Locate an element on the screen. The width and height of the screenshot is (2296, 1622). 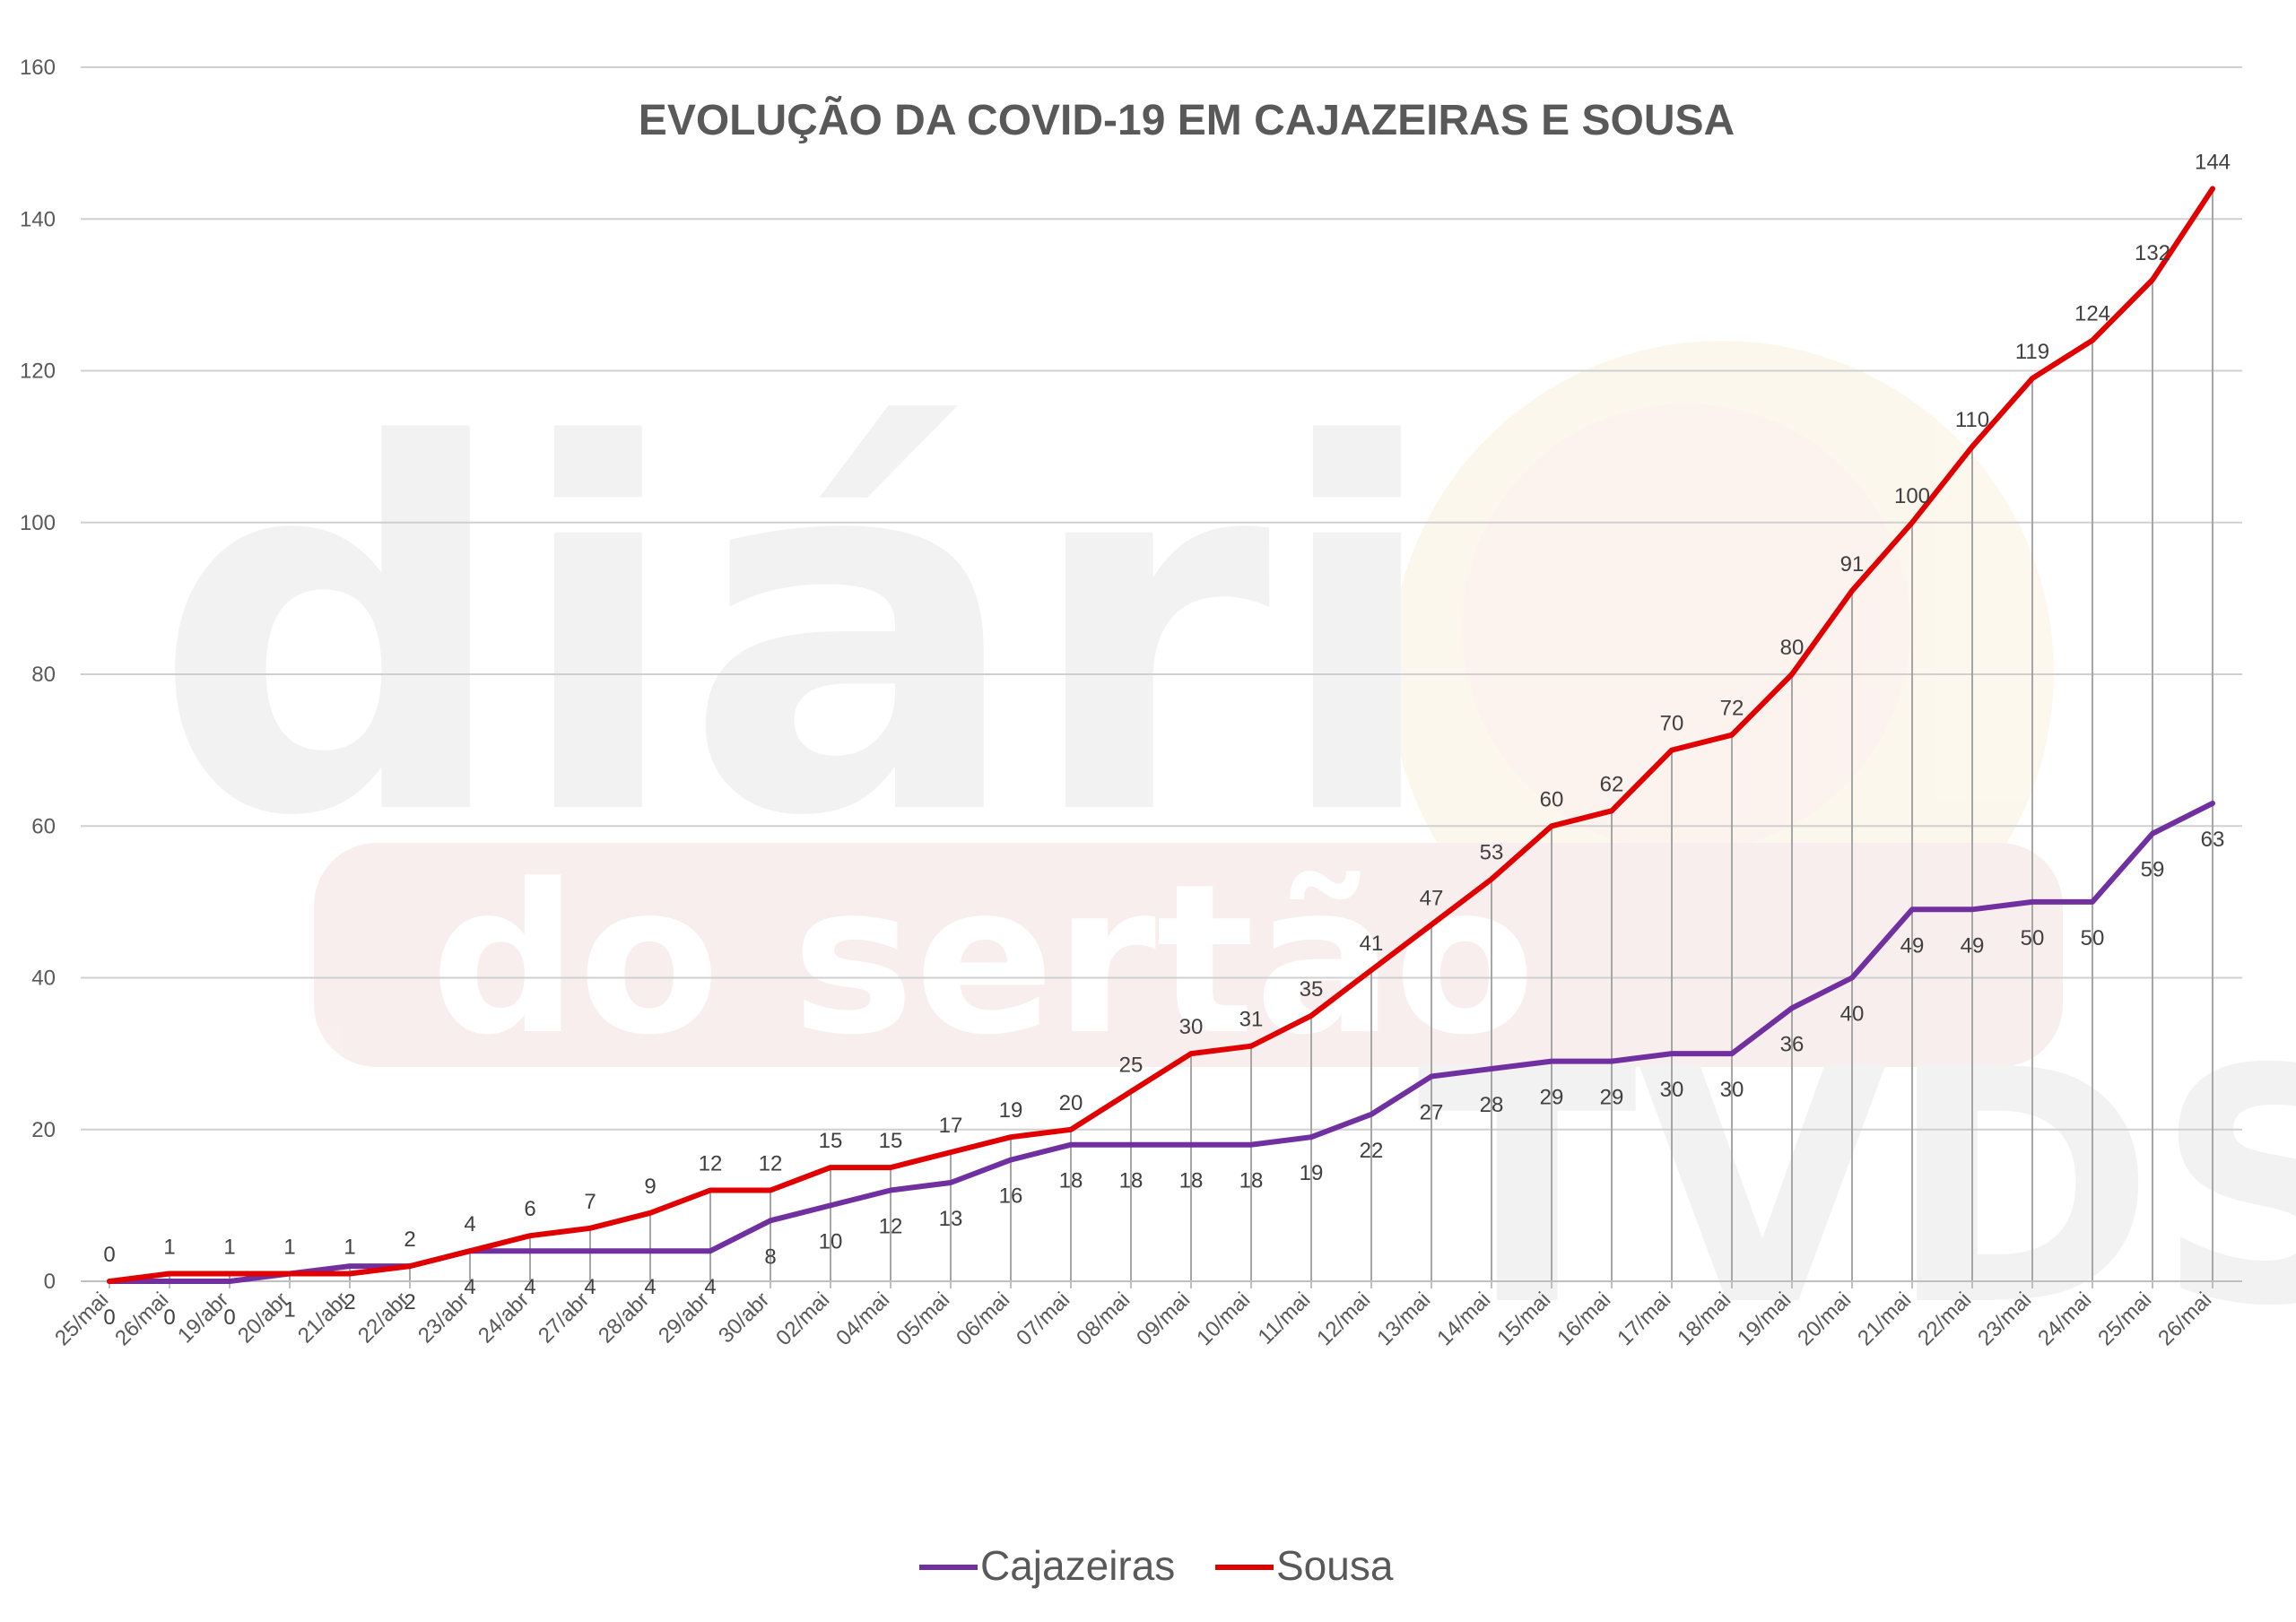
data-label-cajazeiras-19: 18 is located at coordinates (1251, 1181).